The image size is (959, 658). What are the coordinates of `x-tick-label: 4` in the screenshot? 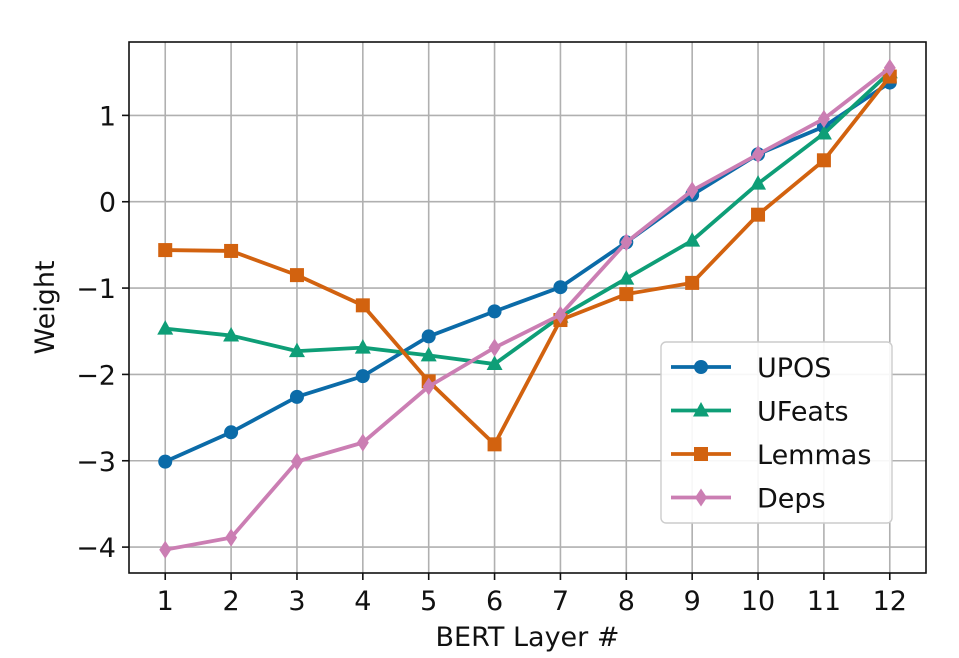 It's located at (362, 601).